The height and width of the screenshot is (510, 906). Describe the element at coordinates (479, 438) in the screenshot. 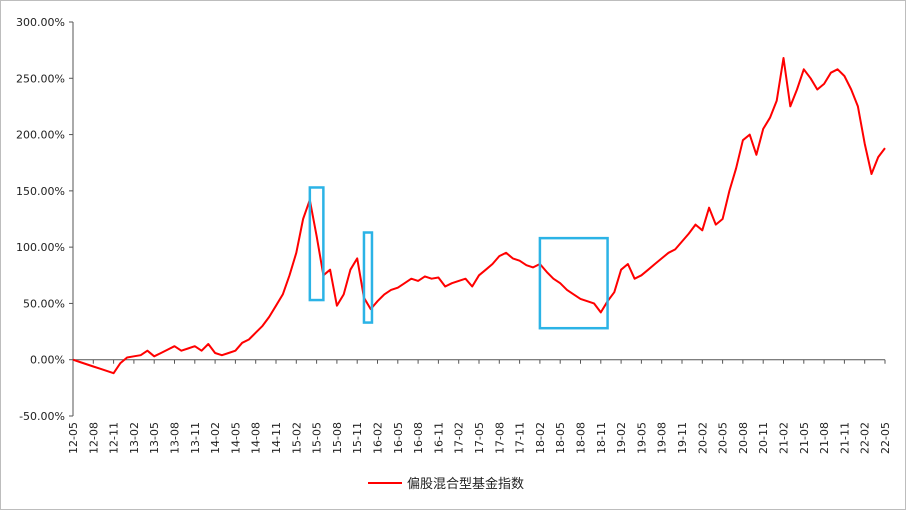

I see `x-tick-label: 17-05` at that location.